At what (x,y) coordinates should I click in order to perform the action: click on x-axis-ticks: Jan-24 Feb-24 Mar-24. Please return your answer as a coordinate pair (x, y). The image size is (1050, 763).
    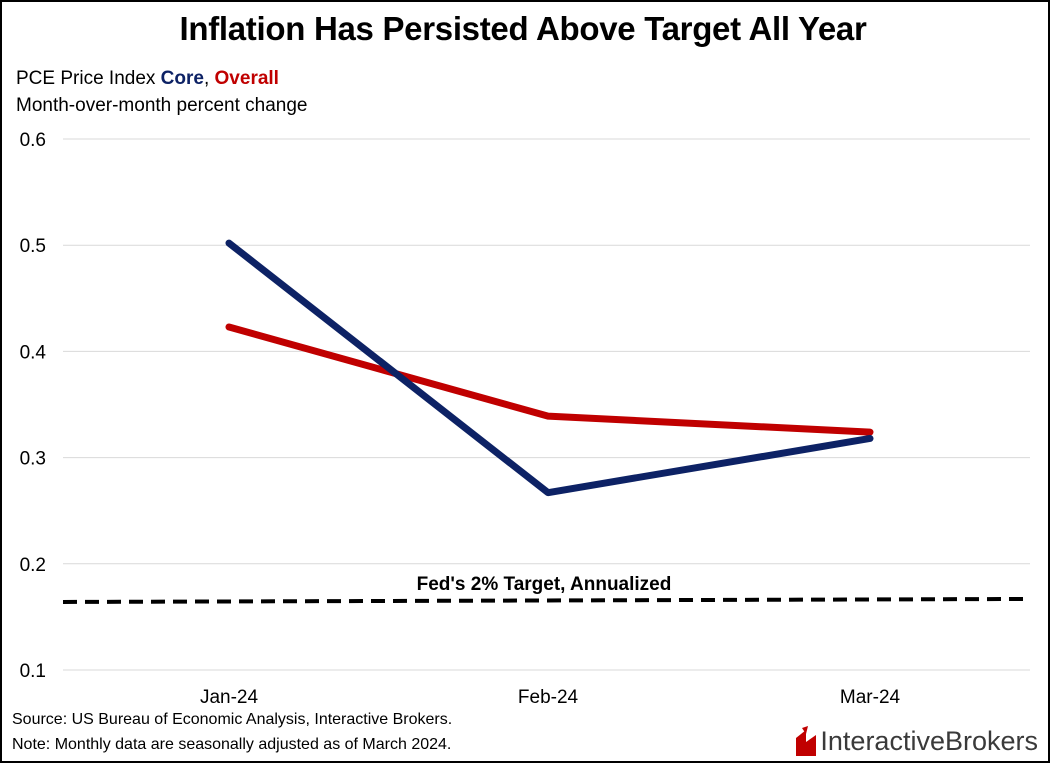
    Looking at the image, I should click on (550, 697).